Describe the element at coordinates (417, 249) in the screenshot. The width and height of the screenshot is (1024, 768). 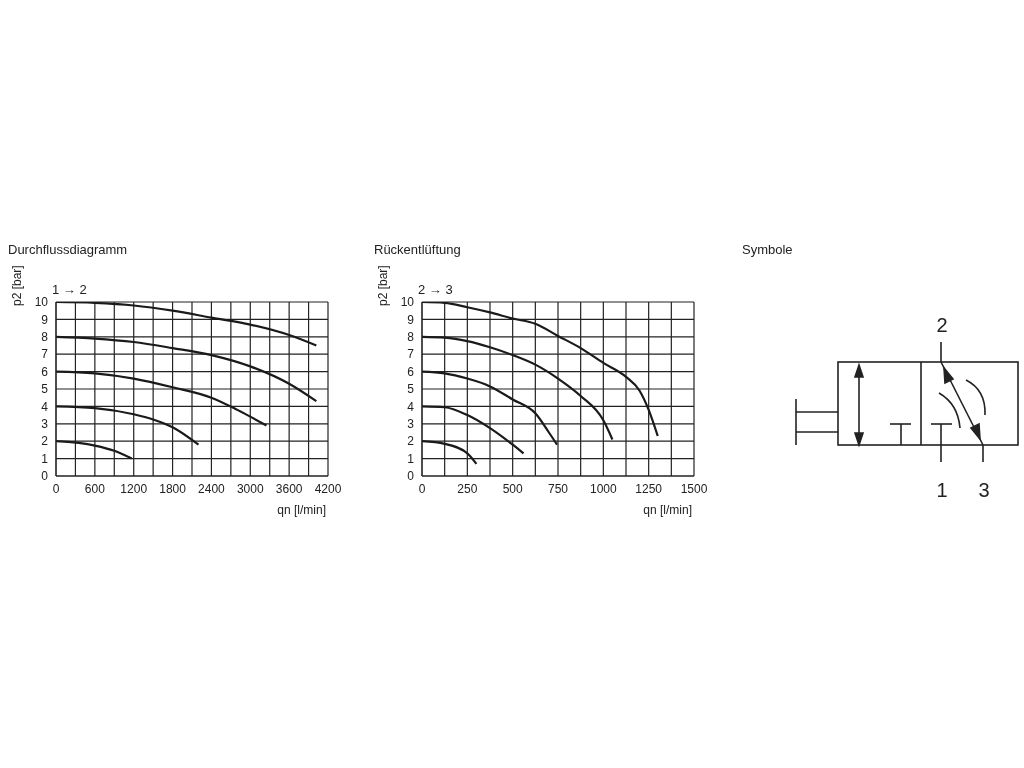
I see `chart-title: Rückentlüftung` at that location.